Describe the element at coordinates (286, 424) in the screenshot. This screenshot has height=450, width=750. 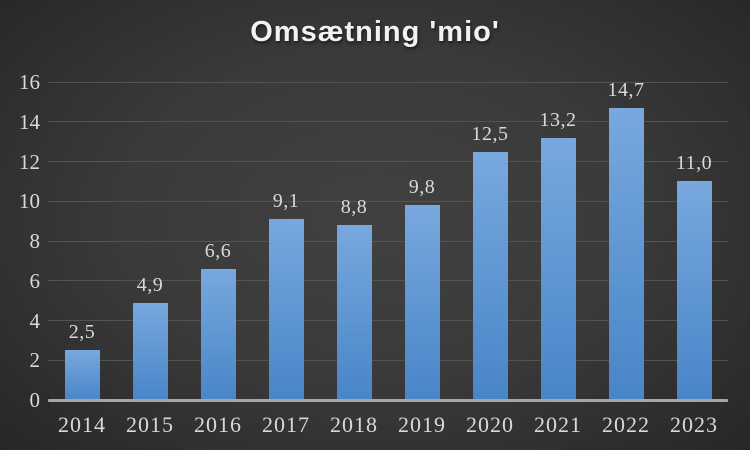
I see `x-axis-tick-label: 2017` at that location.